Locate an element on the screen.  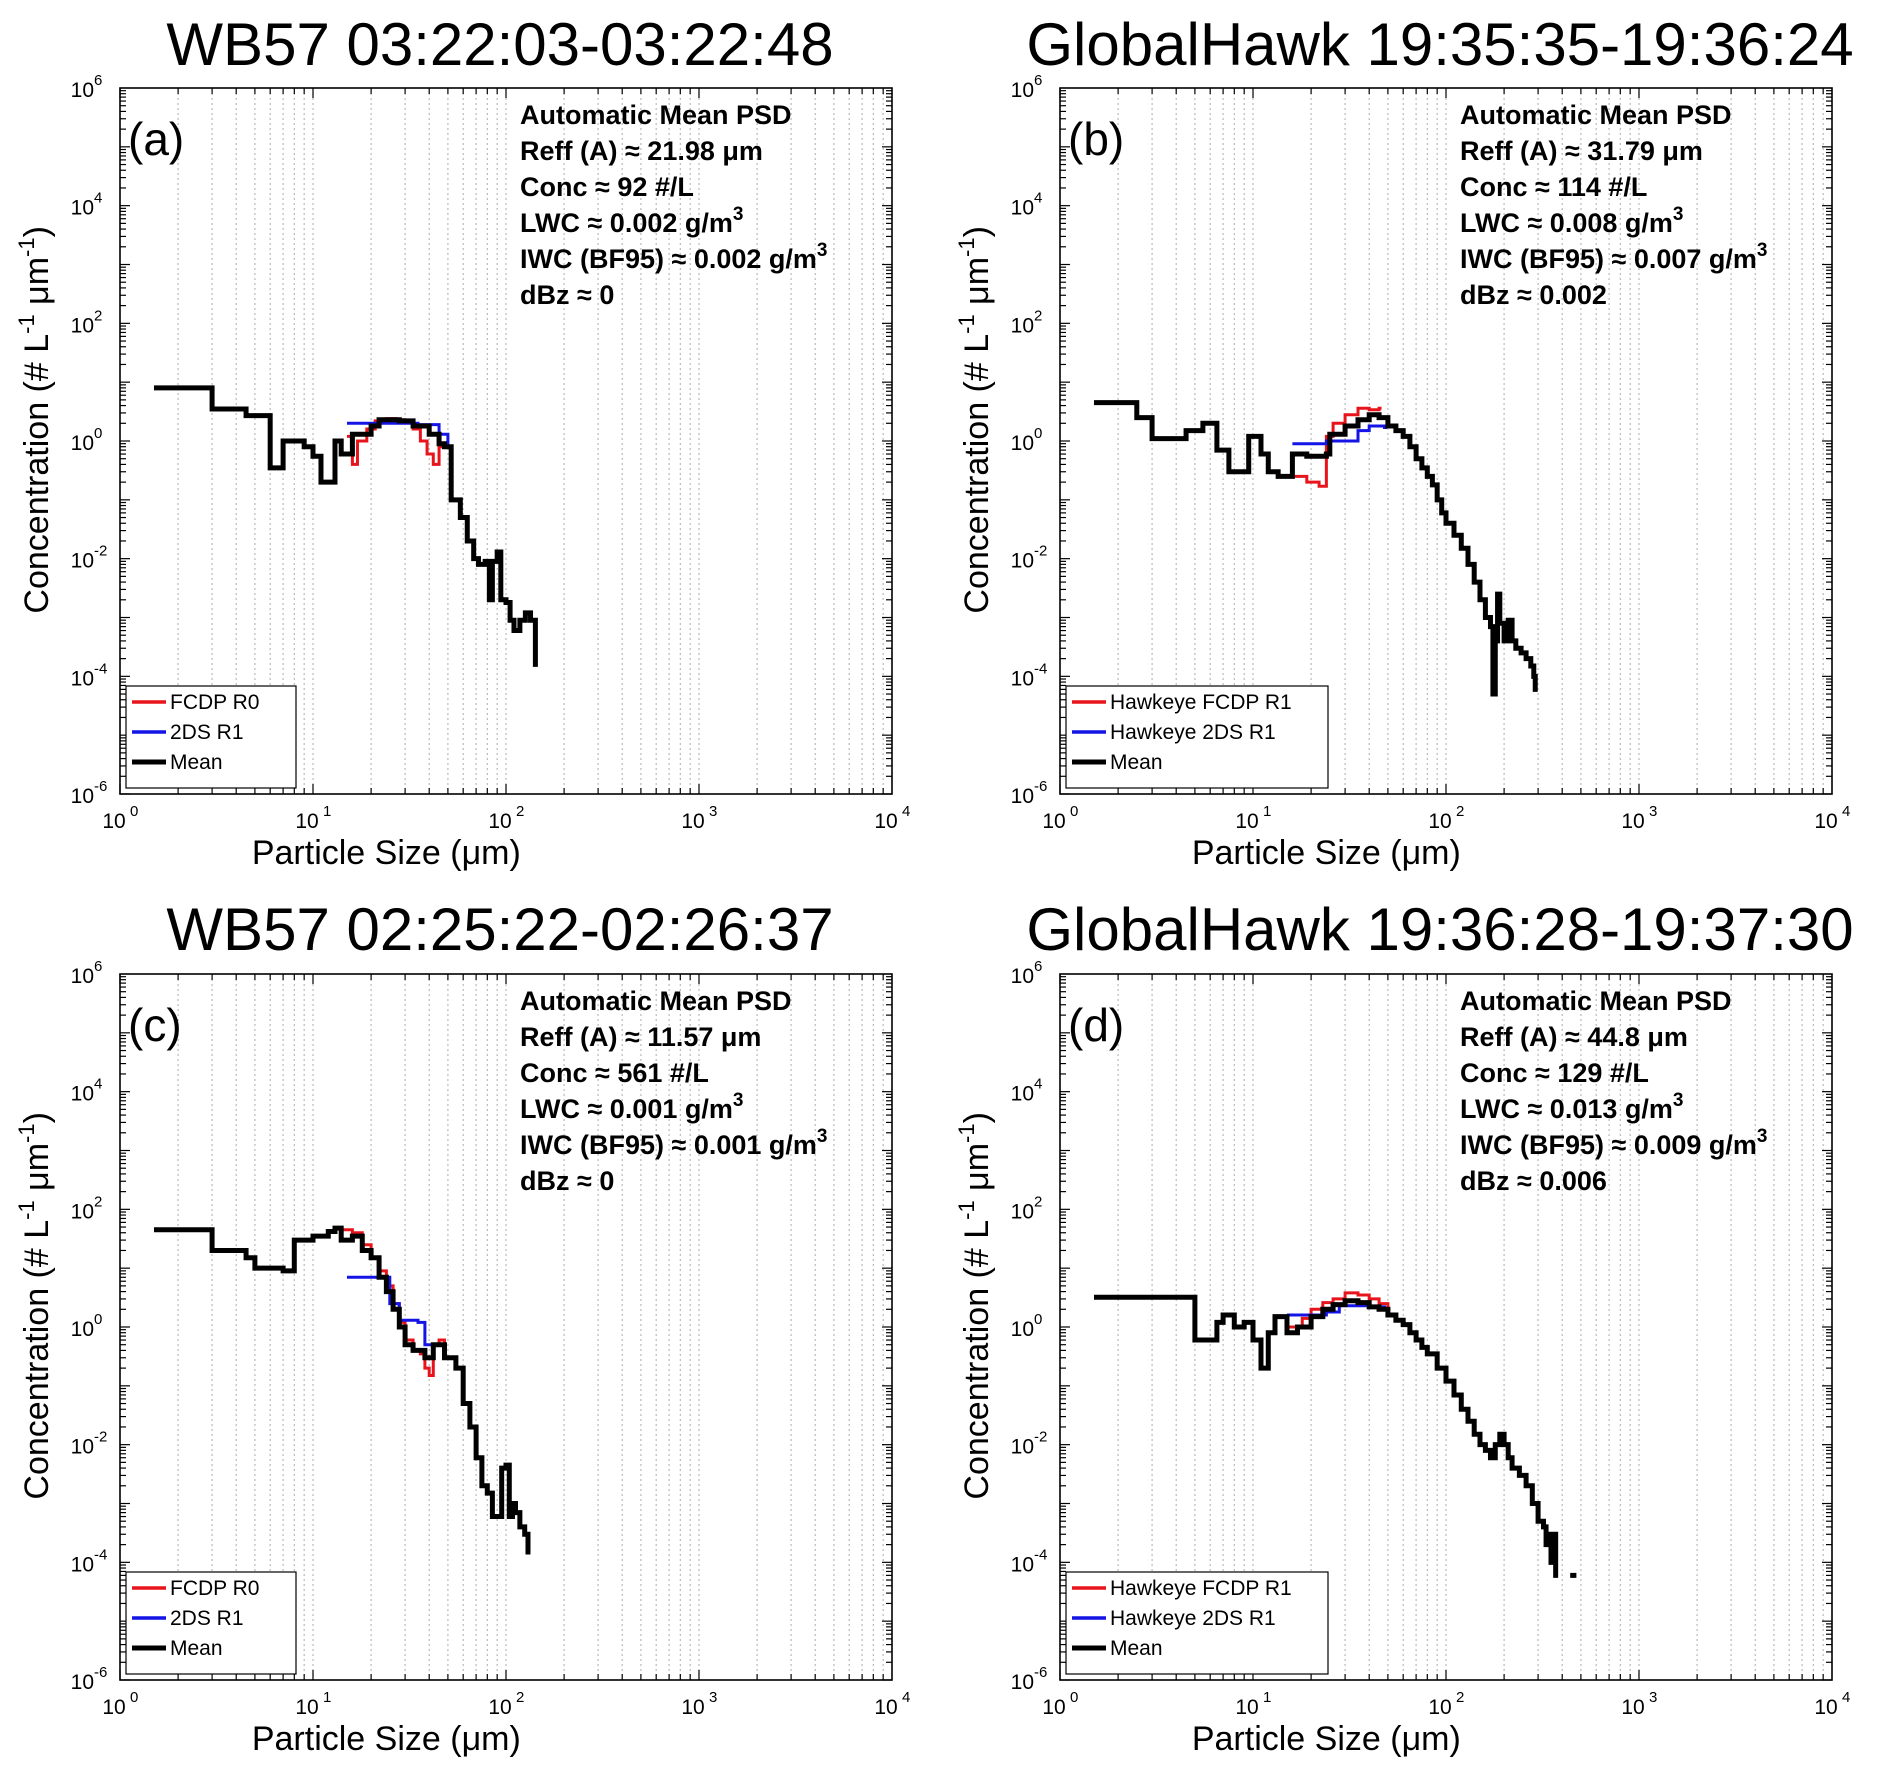
stat-line: Conc ≈ 129 #/L is located at coordinates (1554, 1073).